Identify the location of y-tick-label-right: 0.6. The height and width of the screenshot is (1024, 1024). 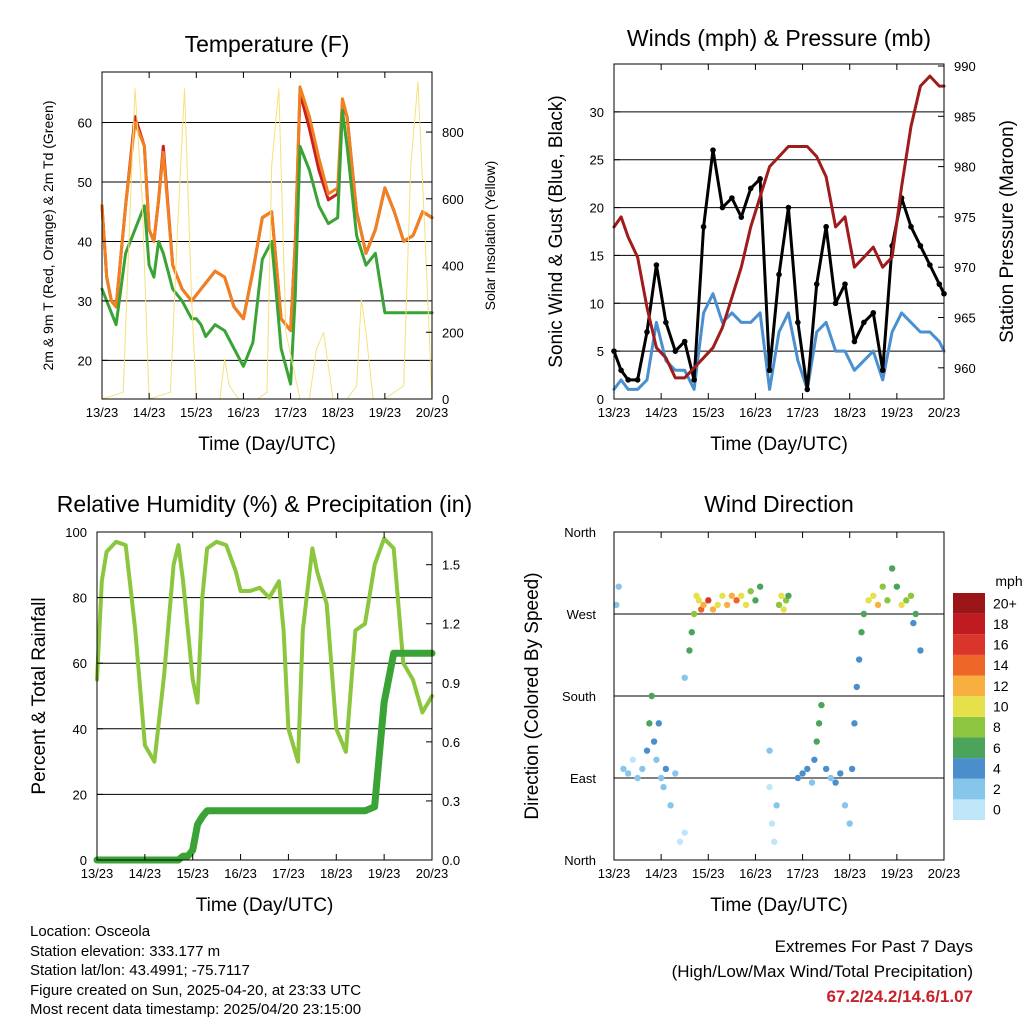
(451, 742).